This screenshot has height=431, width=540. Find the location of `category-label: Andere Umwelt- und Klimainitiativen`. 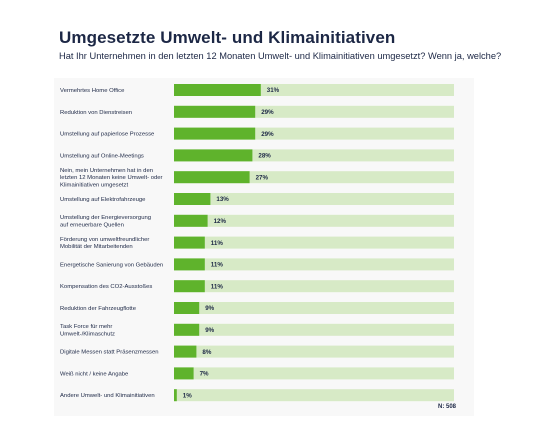

category-label: Andere Umwelt- und Klimainitiativen is located at coordinates (107, 396).